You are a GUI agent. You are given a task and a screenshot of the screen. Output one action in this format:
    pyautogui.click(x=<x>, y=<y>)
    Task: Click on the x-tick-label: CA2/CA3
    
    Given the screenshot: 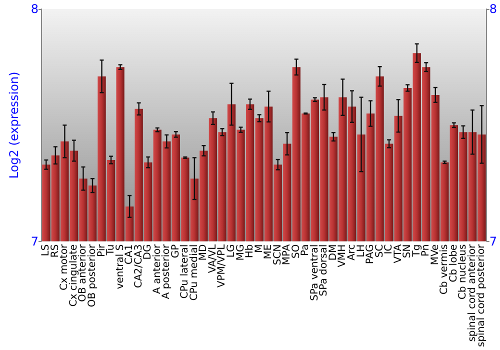 What is the action you would take?
    pyautogui.click(x=138, y=266)
    